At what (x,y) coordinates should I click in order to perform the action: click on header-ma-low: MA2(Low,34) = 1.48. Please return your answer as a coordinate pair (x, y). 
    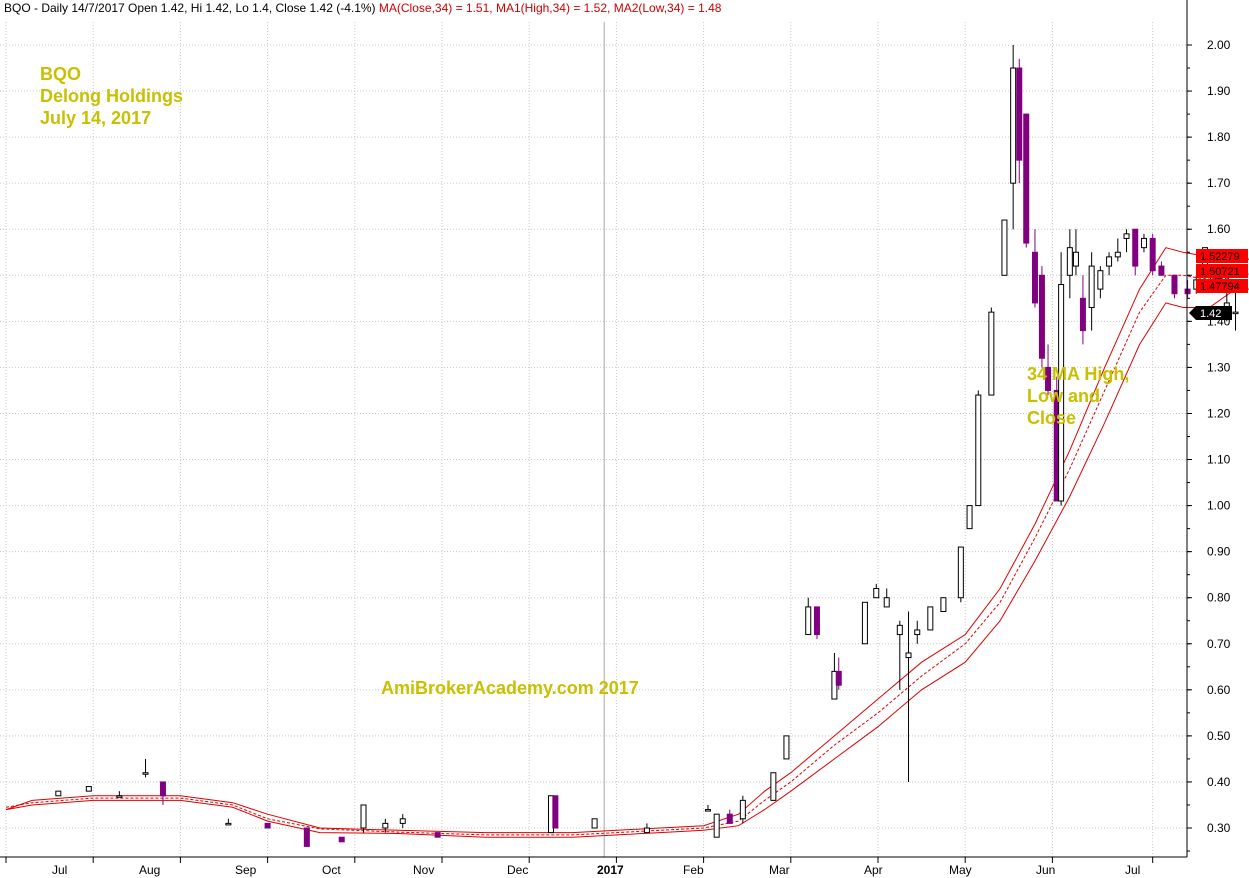
    Looking at the image, I should click on (667, 8).